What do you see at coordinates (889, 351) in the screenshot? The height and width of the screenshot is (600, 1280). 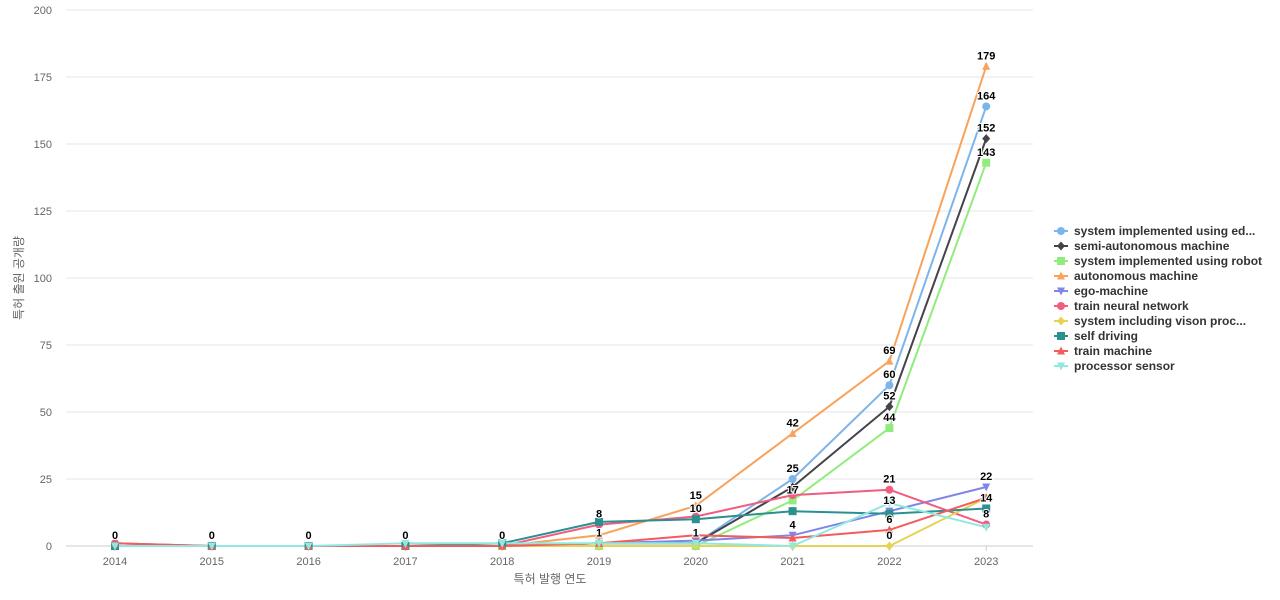 I see `data-label: 69` at bounding box center [889, 351].